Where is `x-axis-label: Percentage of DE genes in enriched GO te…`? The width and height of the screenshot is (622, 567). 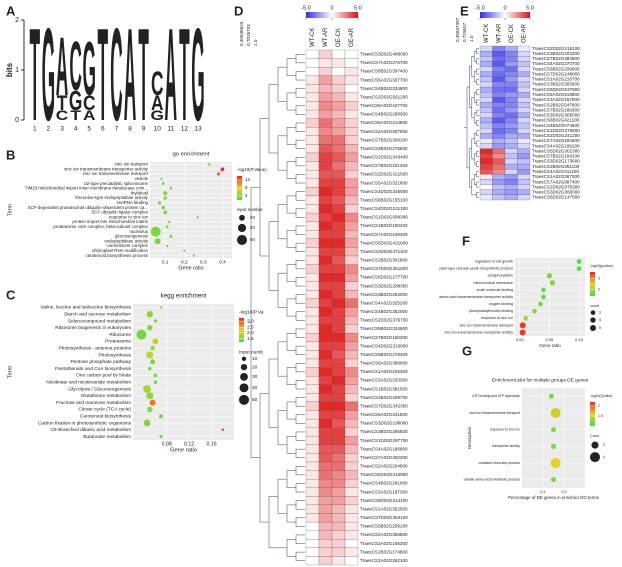 x-axis-label: Percentage of DE genes in enriched GO te… is located at coordinates (554, 497).